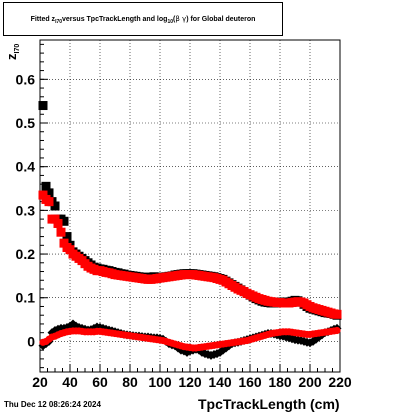 The image size is (400, 414). I want to click on x-tick-label: 80, so click(130, 382).